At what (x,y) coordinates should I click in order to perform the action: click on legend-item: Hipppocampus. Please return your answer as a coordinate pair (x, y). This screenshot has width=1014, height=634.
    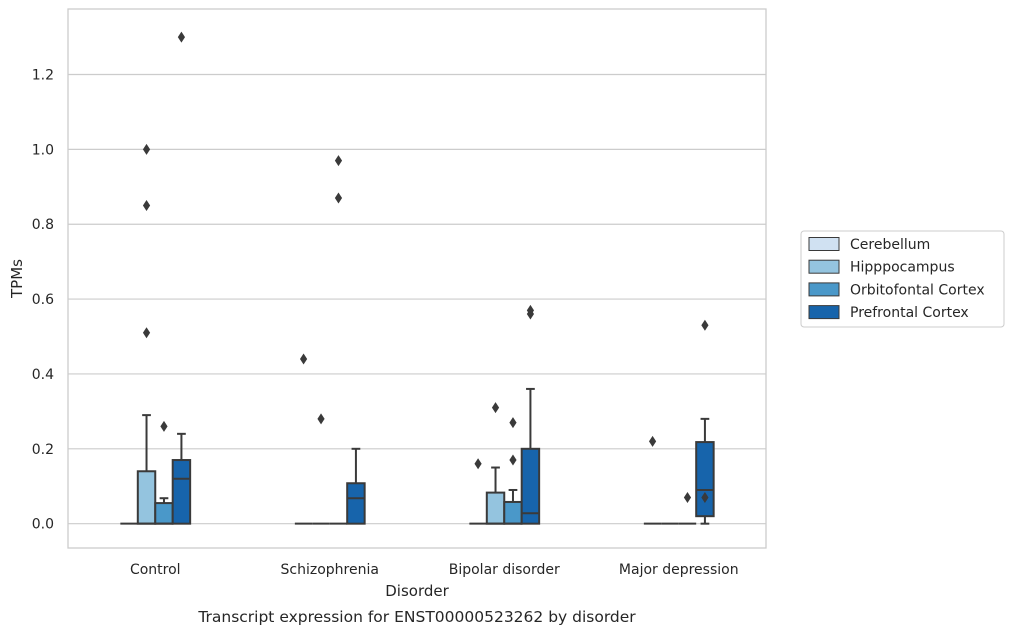
    Looking at the image, I should click on (881, 267).